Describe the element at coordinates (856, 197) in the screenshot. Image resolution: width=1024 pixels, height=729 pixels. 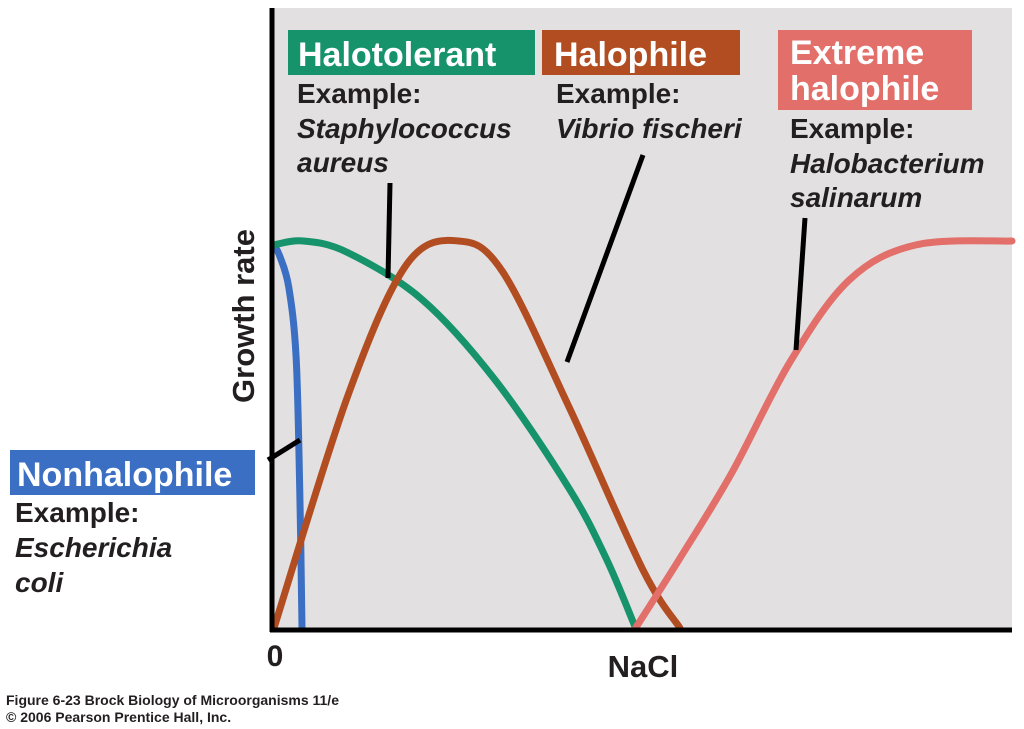
I see `extreme-halophile-species-line2: salinarum` at that location.